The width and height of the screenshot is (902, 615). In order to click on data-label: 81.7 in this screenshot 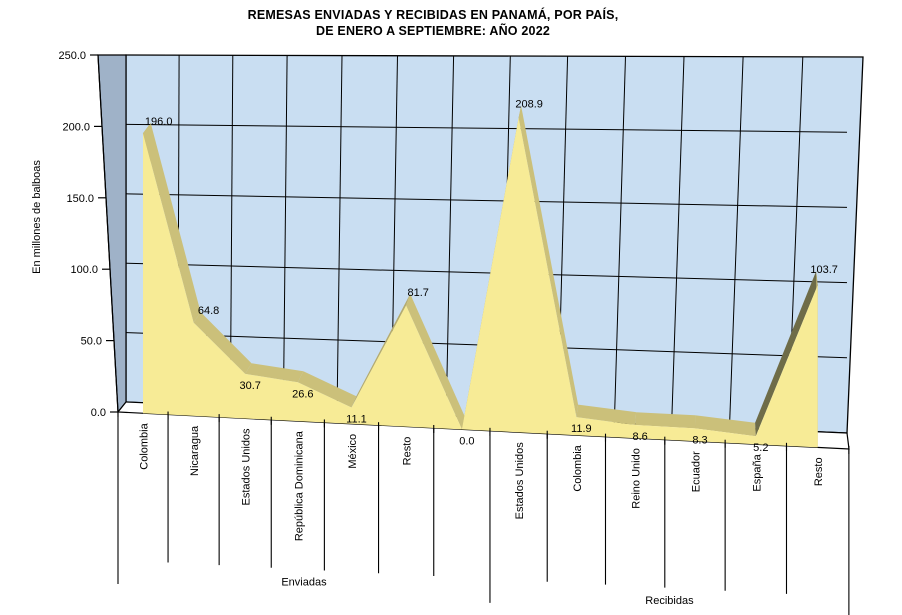, I will do `click(417, 293)`.